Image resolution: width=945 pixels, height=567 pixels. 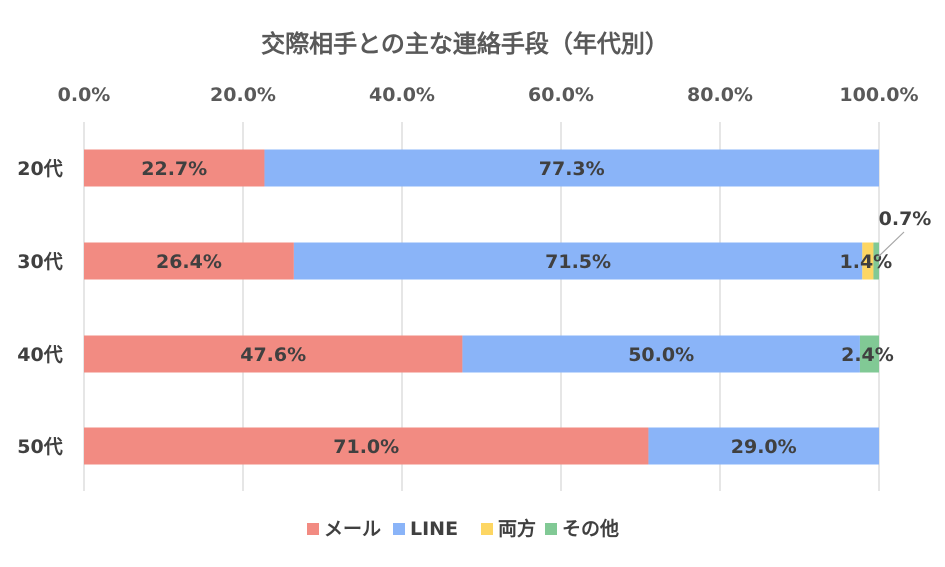 I want to click on data-label: 77.3%, so click(x=572, y=169).